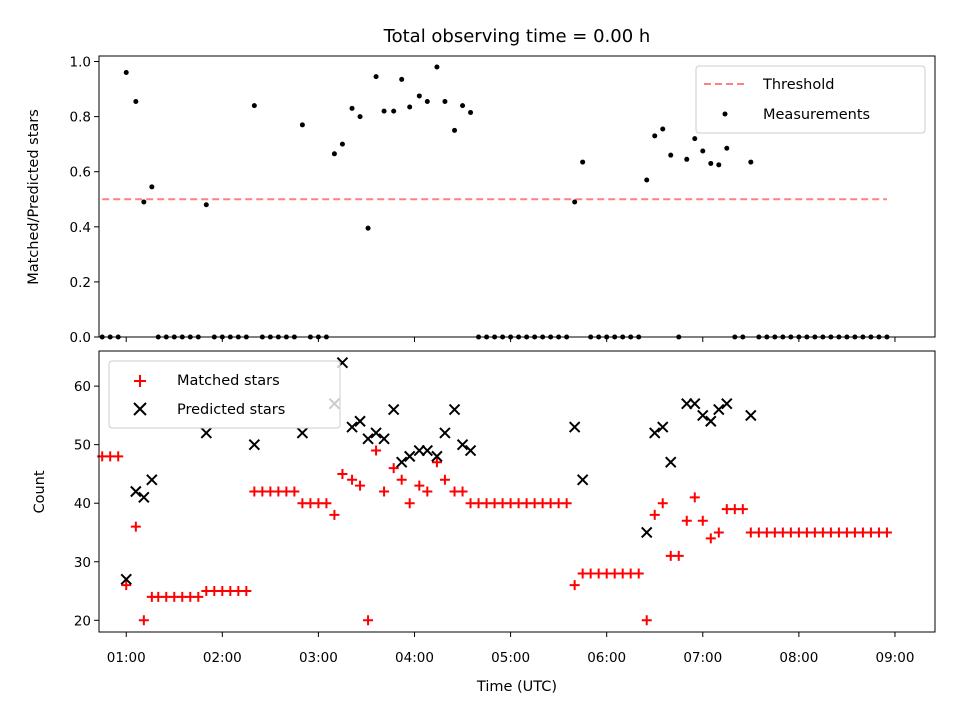 The width and height of the screenshot is (960, 720). What do you see at coordinates (80, 63) in the screenshot?
I see `top-y-tick-label: 1.0` at bounding box center [80, 63].